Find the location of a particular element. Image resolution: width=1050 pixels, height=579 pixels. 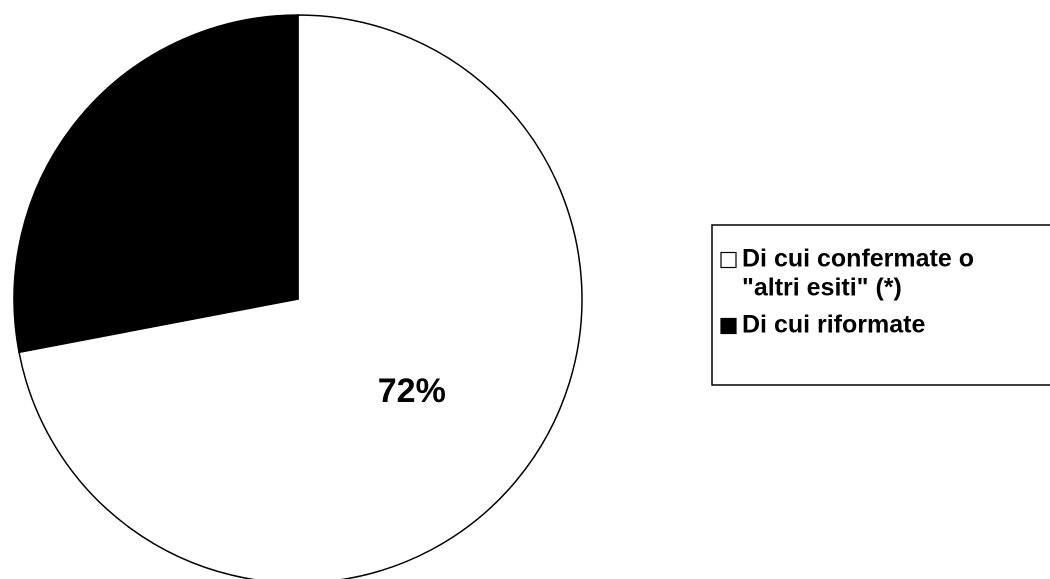

legend-label-line-1-0: Di cui riformate is located at coordinates (833, 325).